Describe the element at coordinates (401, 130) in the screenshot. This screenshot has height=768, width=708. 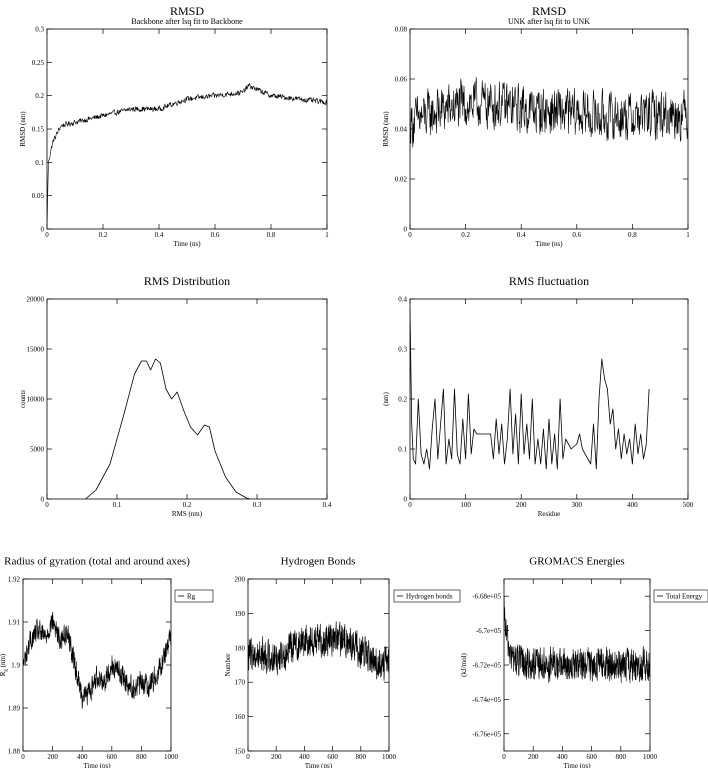
I see `y-tick-label: 0.04` at that location.